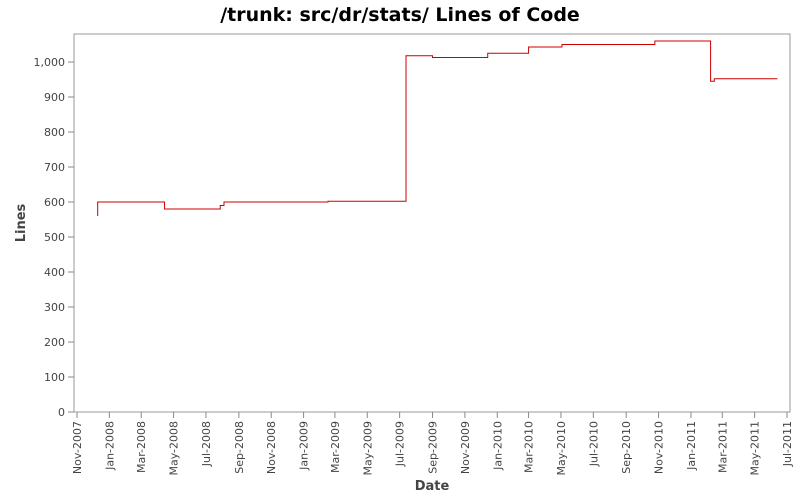 The height and width of the screenshot is (500, 800). I want to click on y-tick-label: 400, so click(54, 272).